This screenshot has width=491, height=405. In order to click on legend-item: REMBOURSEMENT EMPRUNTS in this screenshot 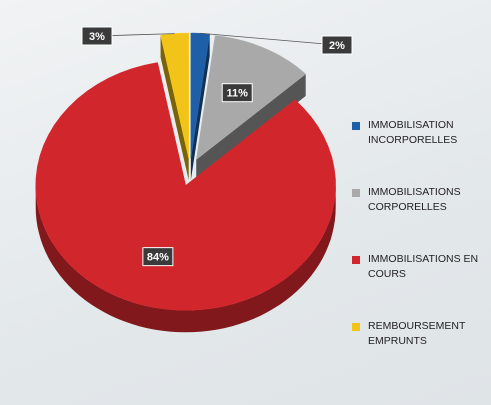, I will do `click(419, 334)`.